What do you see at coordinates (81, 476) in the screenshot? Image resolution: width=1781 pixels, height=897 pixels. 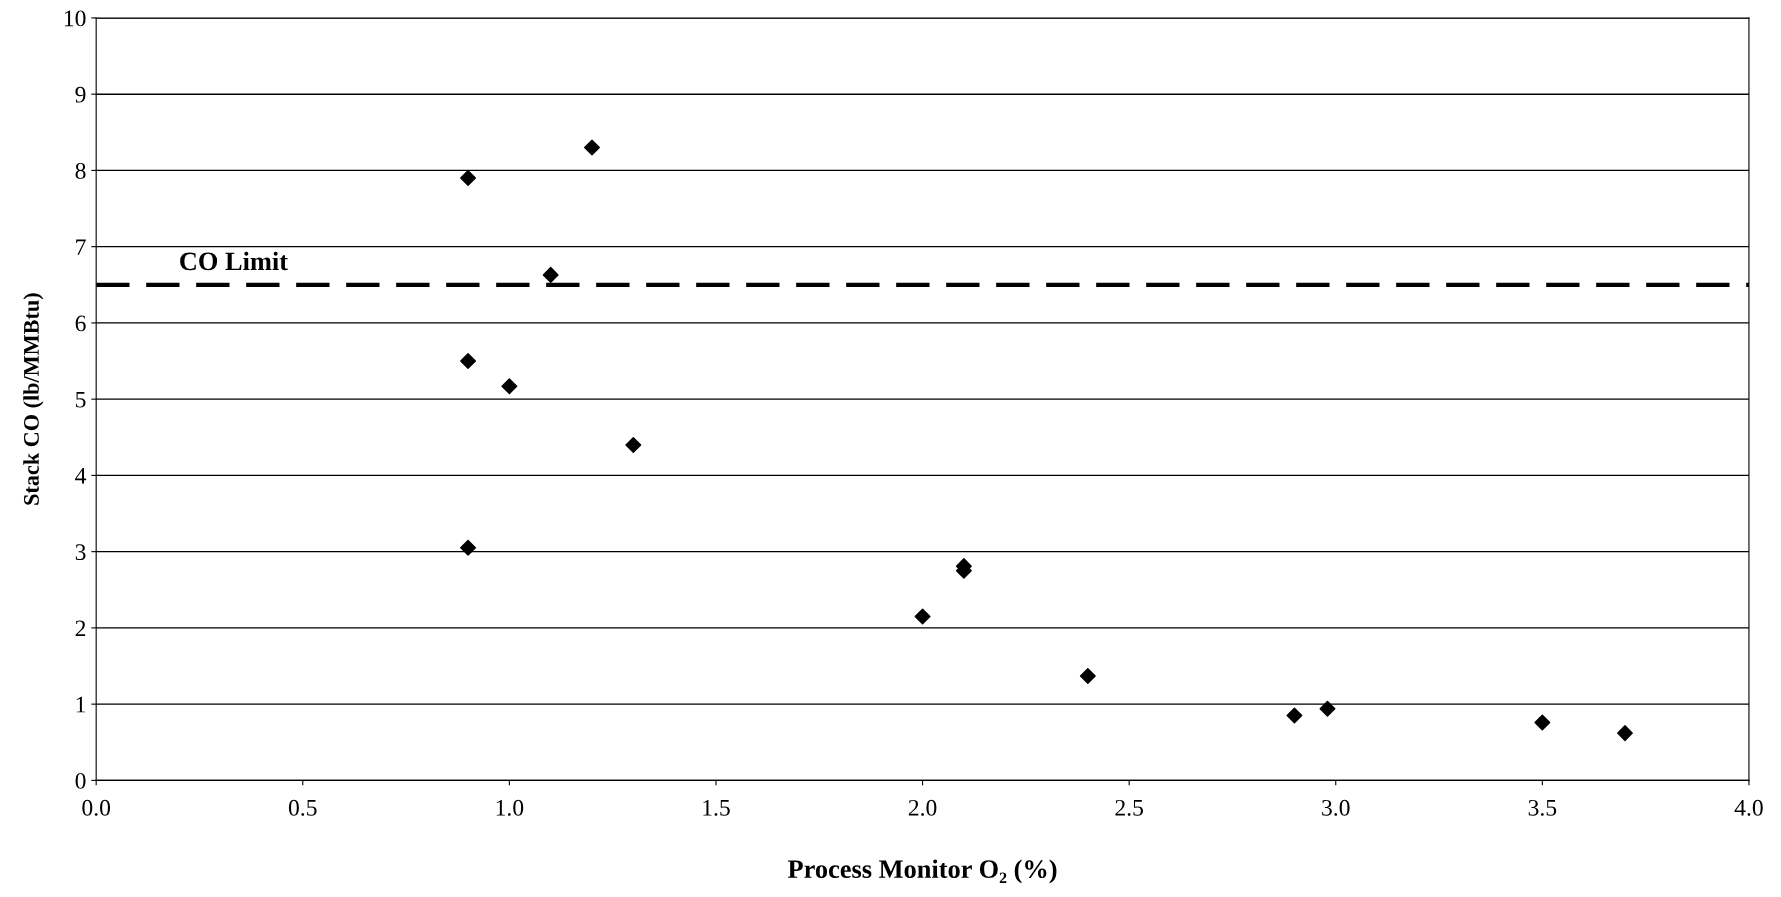 I see `y-tick-label: 4` at bounding box center [81, 476].